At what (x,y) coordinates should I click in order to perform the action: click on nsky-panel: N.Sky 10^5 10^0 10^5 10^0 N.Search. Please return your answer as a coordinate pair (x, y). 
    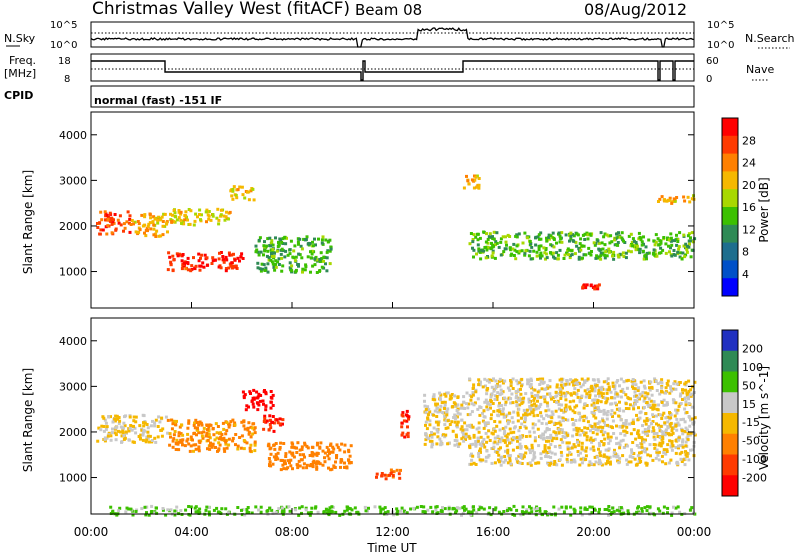
    Looking at the image, I should click on (399, 35).